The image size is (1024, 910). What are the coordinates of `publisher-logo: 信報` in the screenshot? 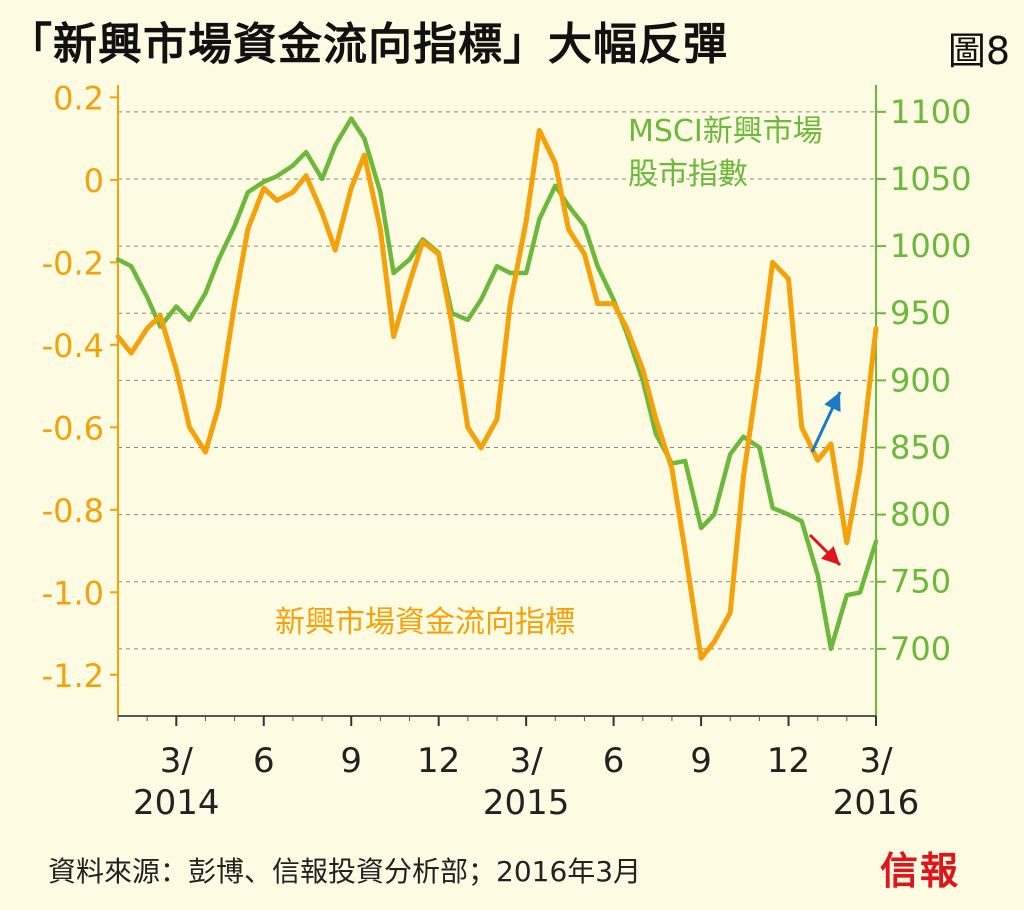 It's located at (920, 870).